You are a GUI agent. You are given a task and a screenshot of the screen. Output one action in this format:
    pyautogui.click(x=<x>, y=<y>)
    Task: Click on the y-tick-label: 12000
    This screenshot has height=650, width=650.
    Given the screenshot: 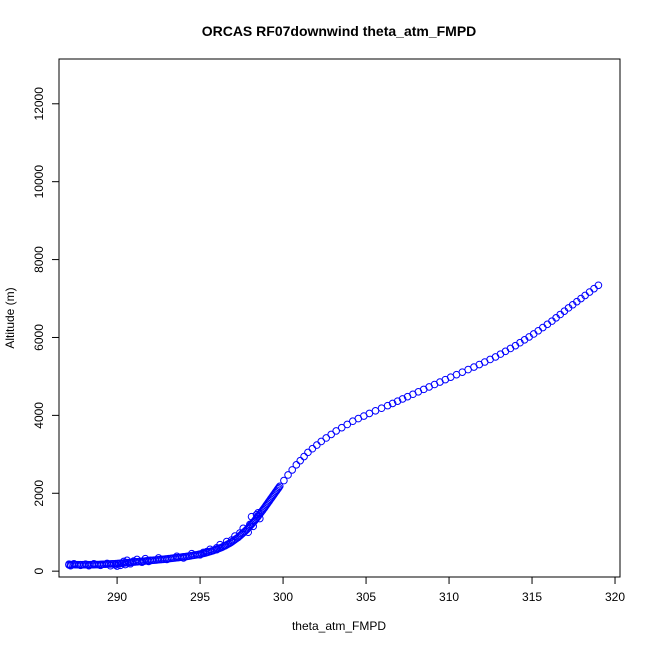 What is the action you would take?
    pyautogui.click(x=39, y=104)
    